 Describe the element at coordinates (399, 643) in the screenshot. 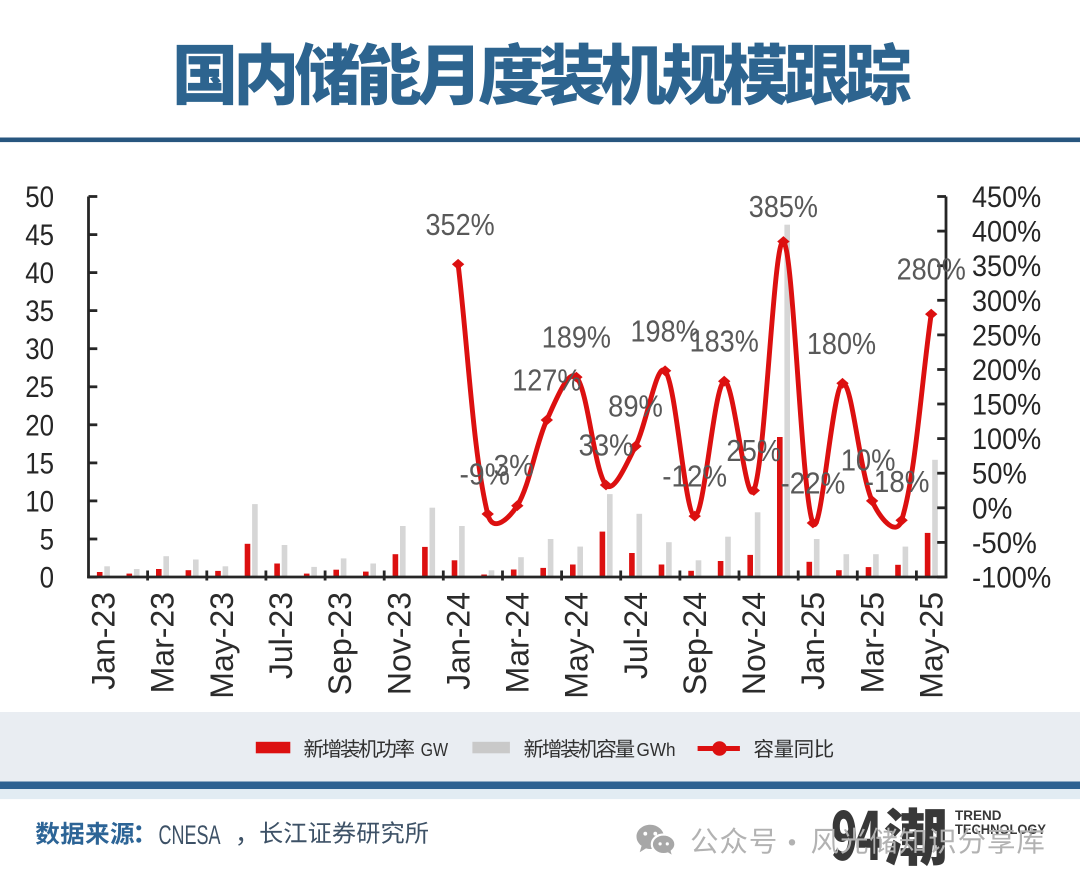

I see `svg-text: Nov-23` at that location.